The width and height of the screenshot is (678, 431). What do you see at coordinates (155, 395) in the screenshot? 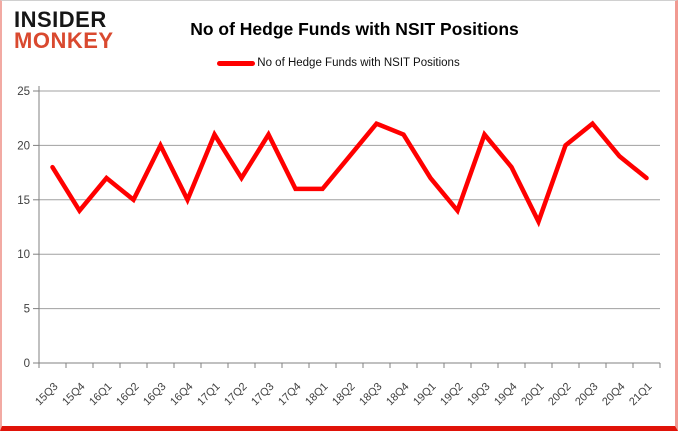
I see `x-tick-label: 16Q3` at bounding box center [155, 395].